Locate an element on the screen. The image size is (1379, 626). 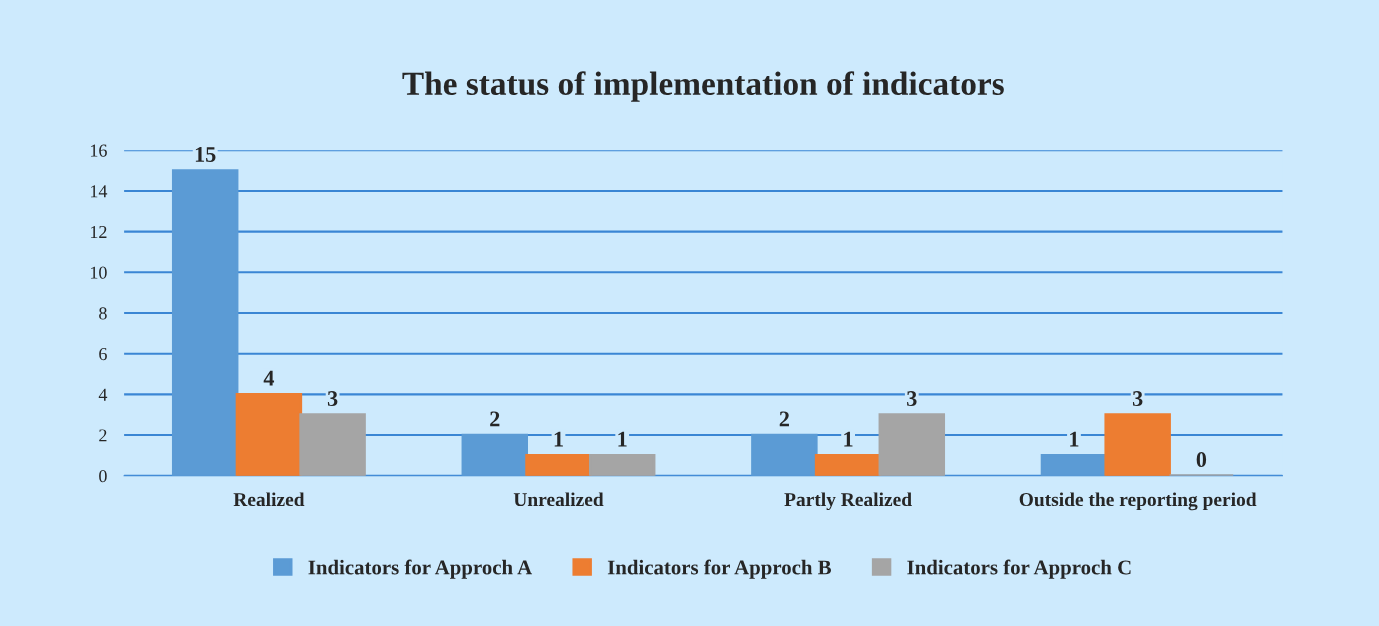
legend-label: Indicators for Approch A is located at coordinates (420, 569).